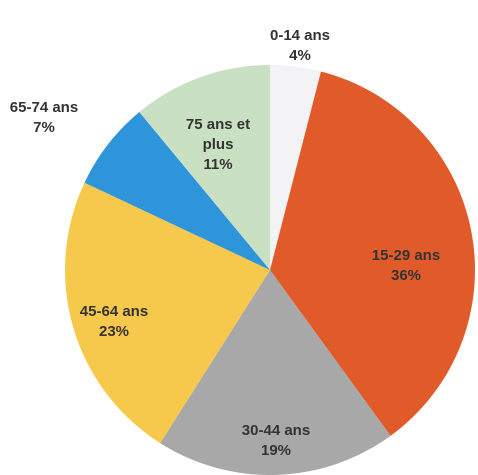 The height and width of the screenshot is (475, 478). I want to click on slice-label: 30-44 ans 19%, so click(276, 441).